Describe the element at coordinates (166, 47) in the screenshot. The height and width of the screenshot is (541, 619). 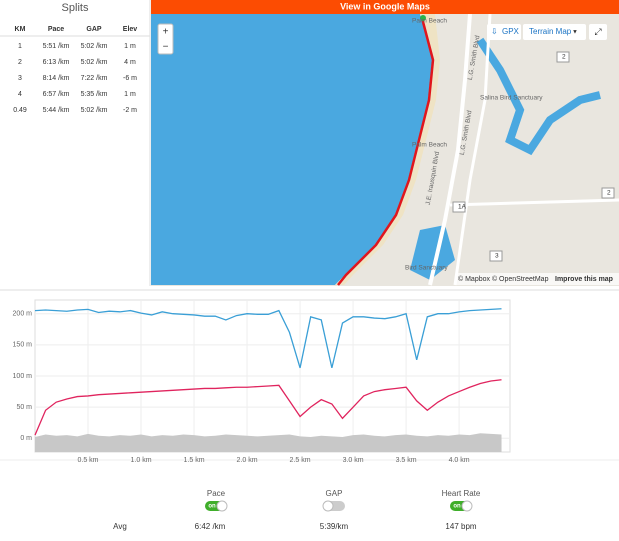
I see `zoom-out: −` at that location.